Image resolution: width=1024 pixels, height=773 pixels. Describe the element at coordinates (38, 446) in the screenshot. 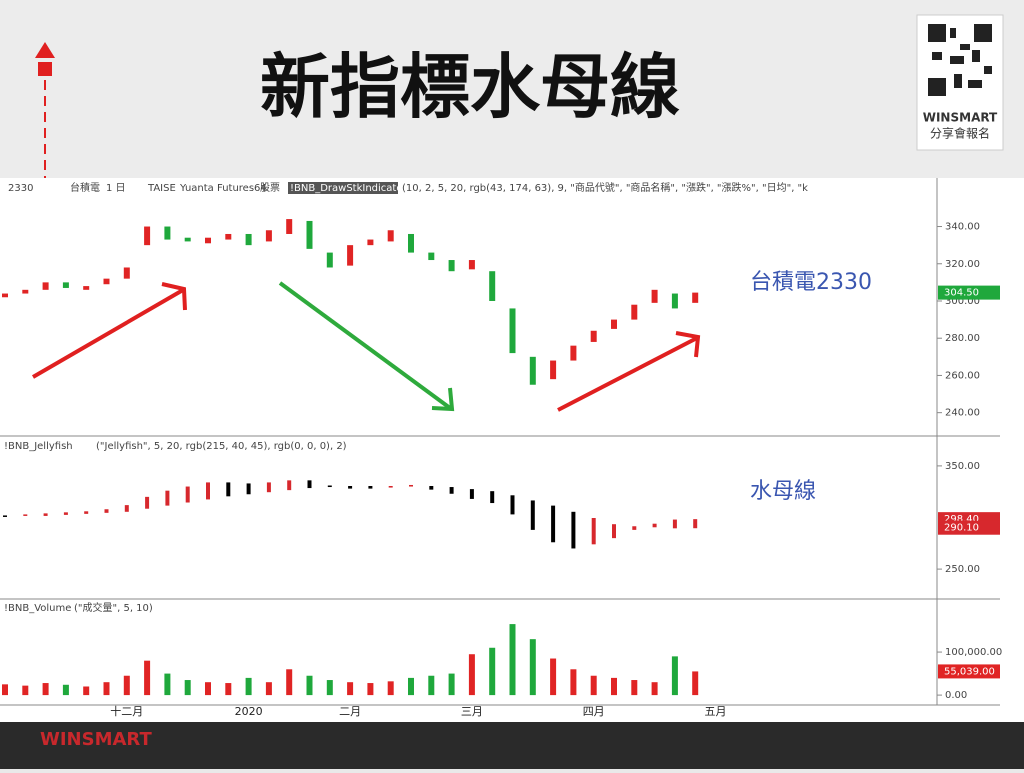

I see `indicator-name: !BNB_Jellyfish` at that location.